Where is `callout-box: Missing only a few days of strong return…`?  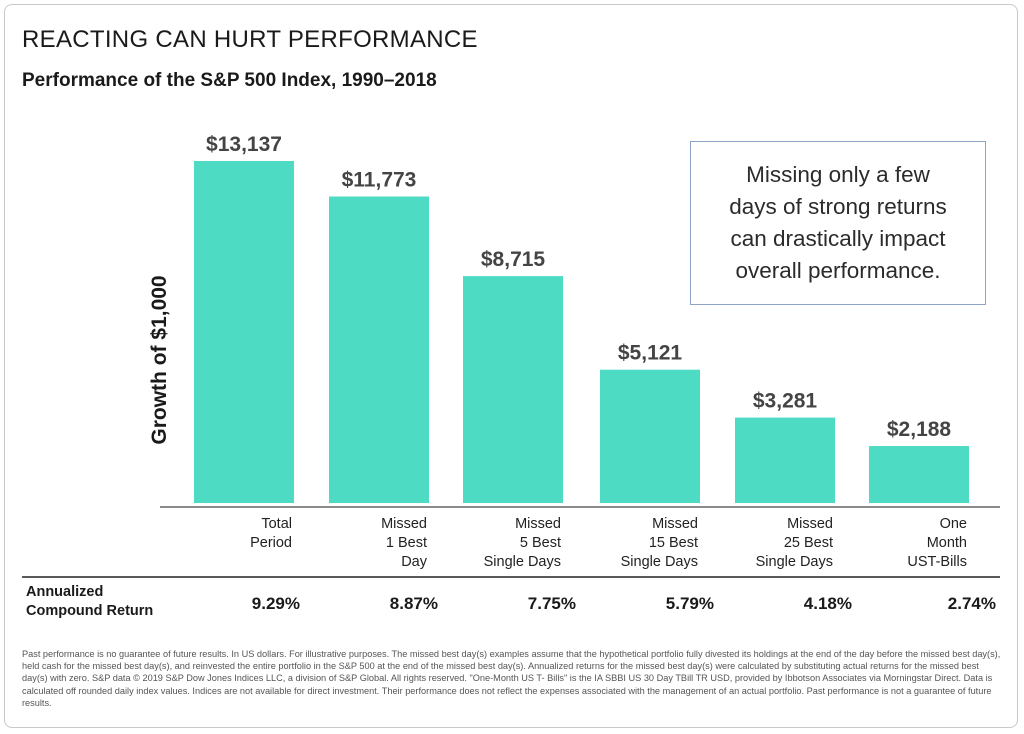
callout-box: Missing only a few days of strong return… is located at coordinates (838, 223).